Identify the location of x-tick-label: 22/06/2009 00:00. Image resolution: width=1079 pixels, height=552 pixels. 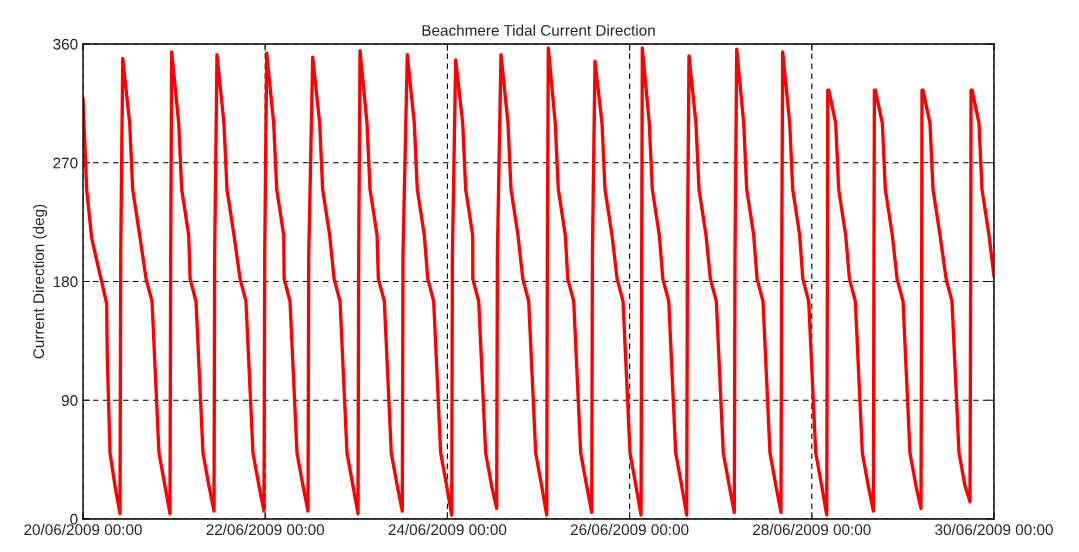
(265, 529).